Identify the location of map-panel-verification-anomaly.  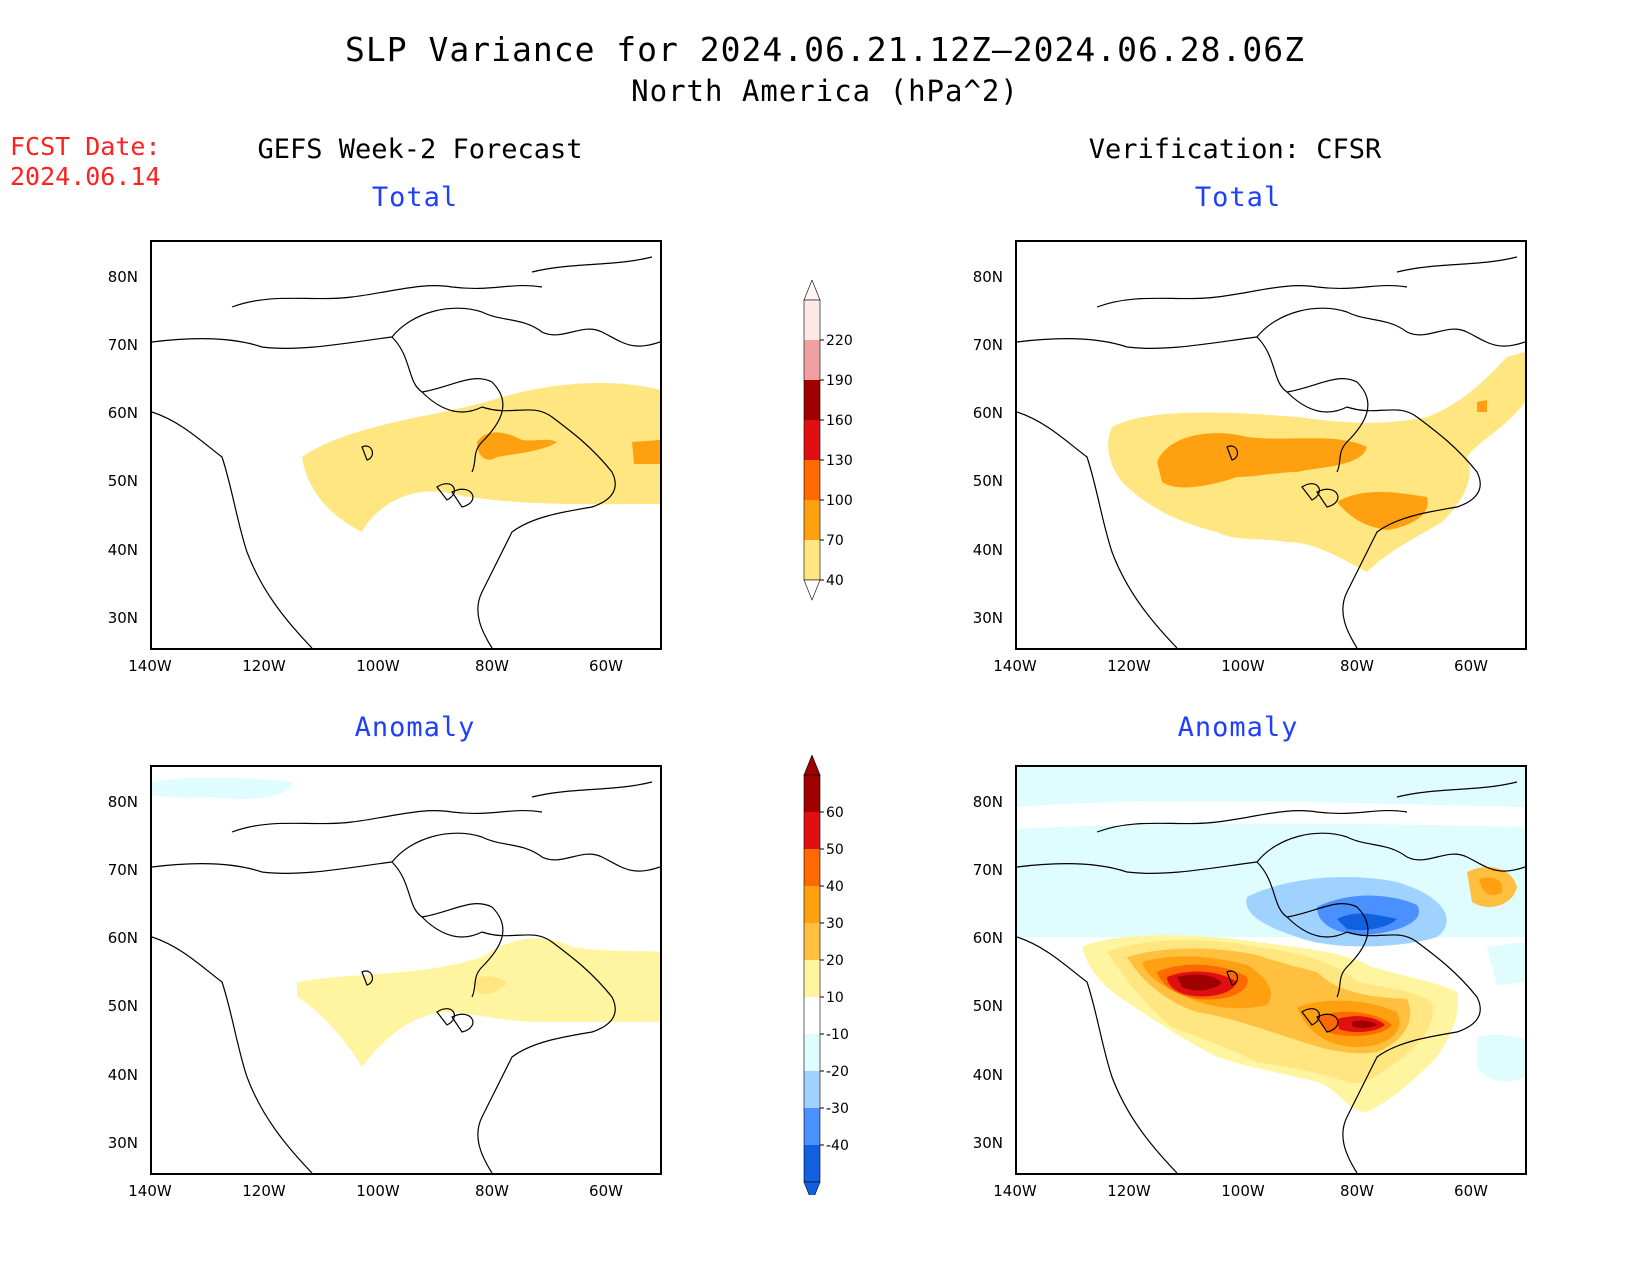
(1271, 970).